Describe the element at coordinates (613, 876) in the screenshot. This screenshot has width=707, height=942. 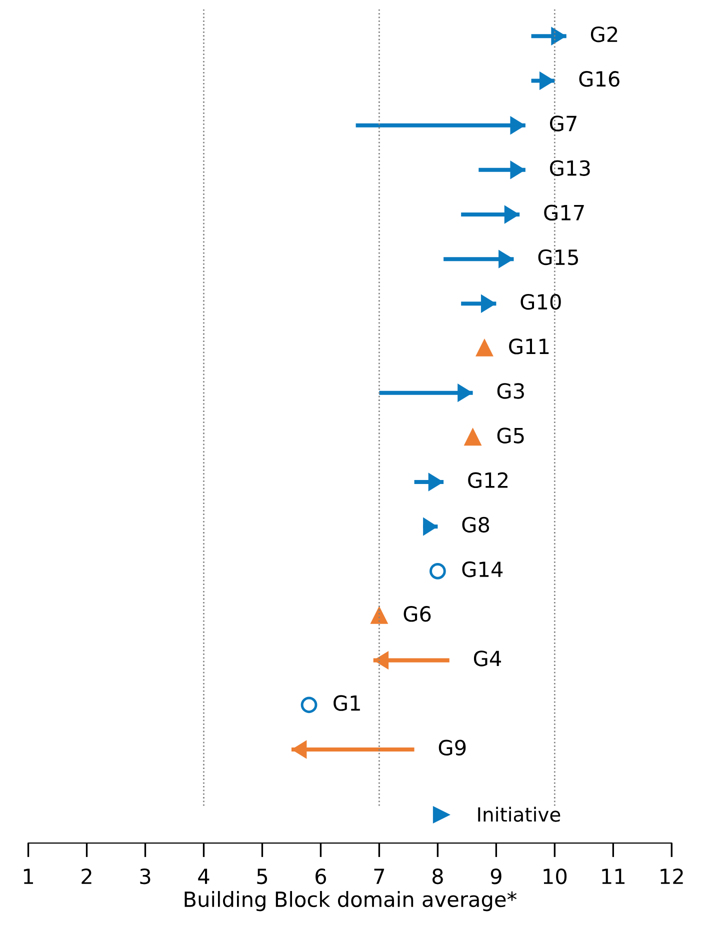
I see `x-tick-label: 11` at that location.